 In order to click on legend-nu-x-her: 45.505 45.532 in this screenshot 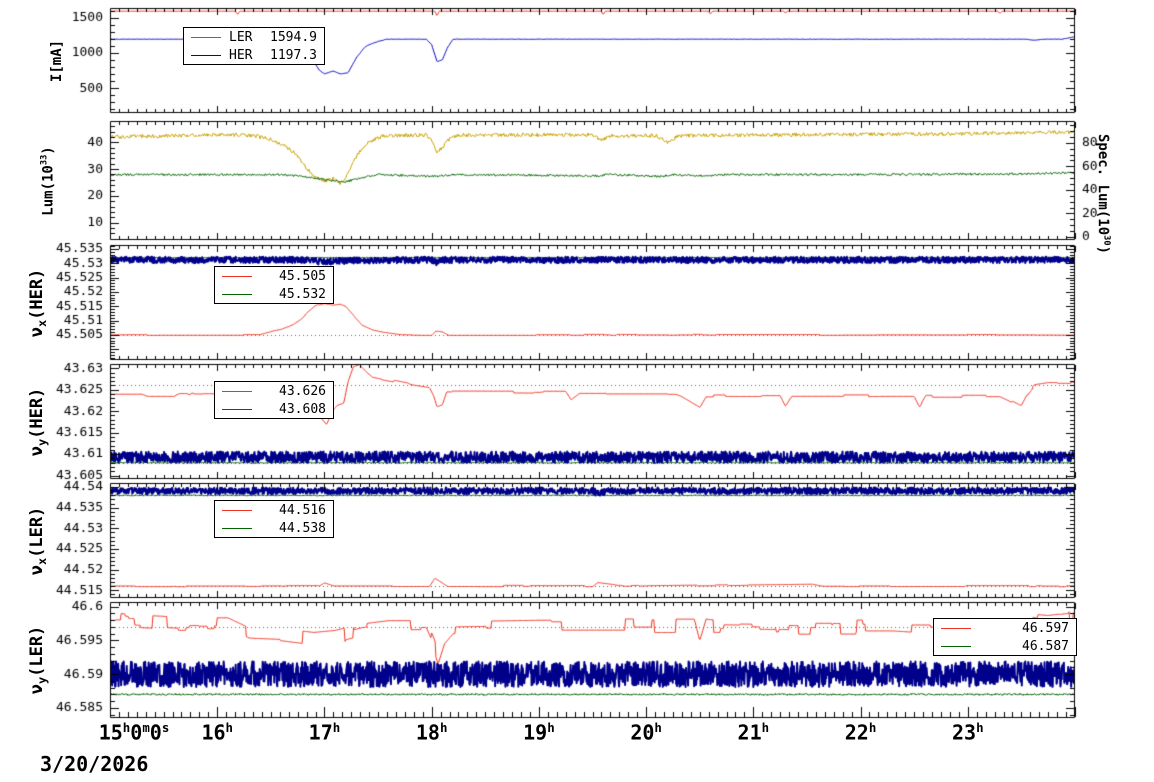, I will do `click(274, 285)`.